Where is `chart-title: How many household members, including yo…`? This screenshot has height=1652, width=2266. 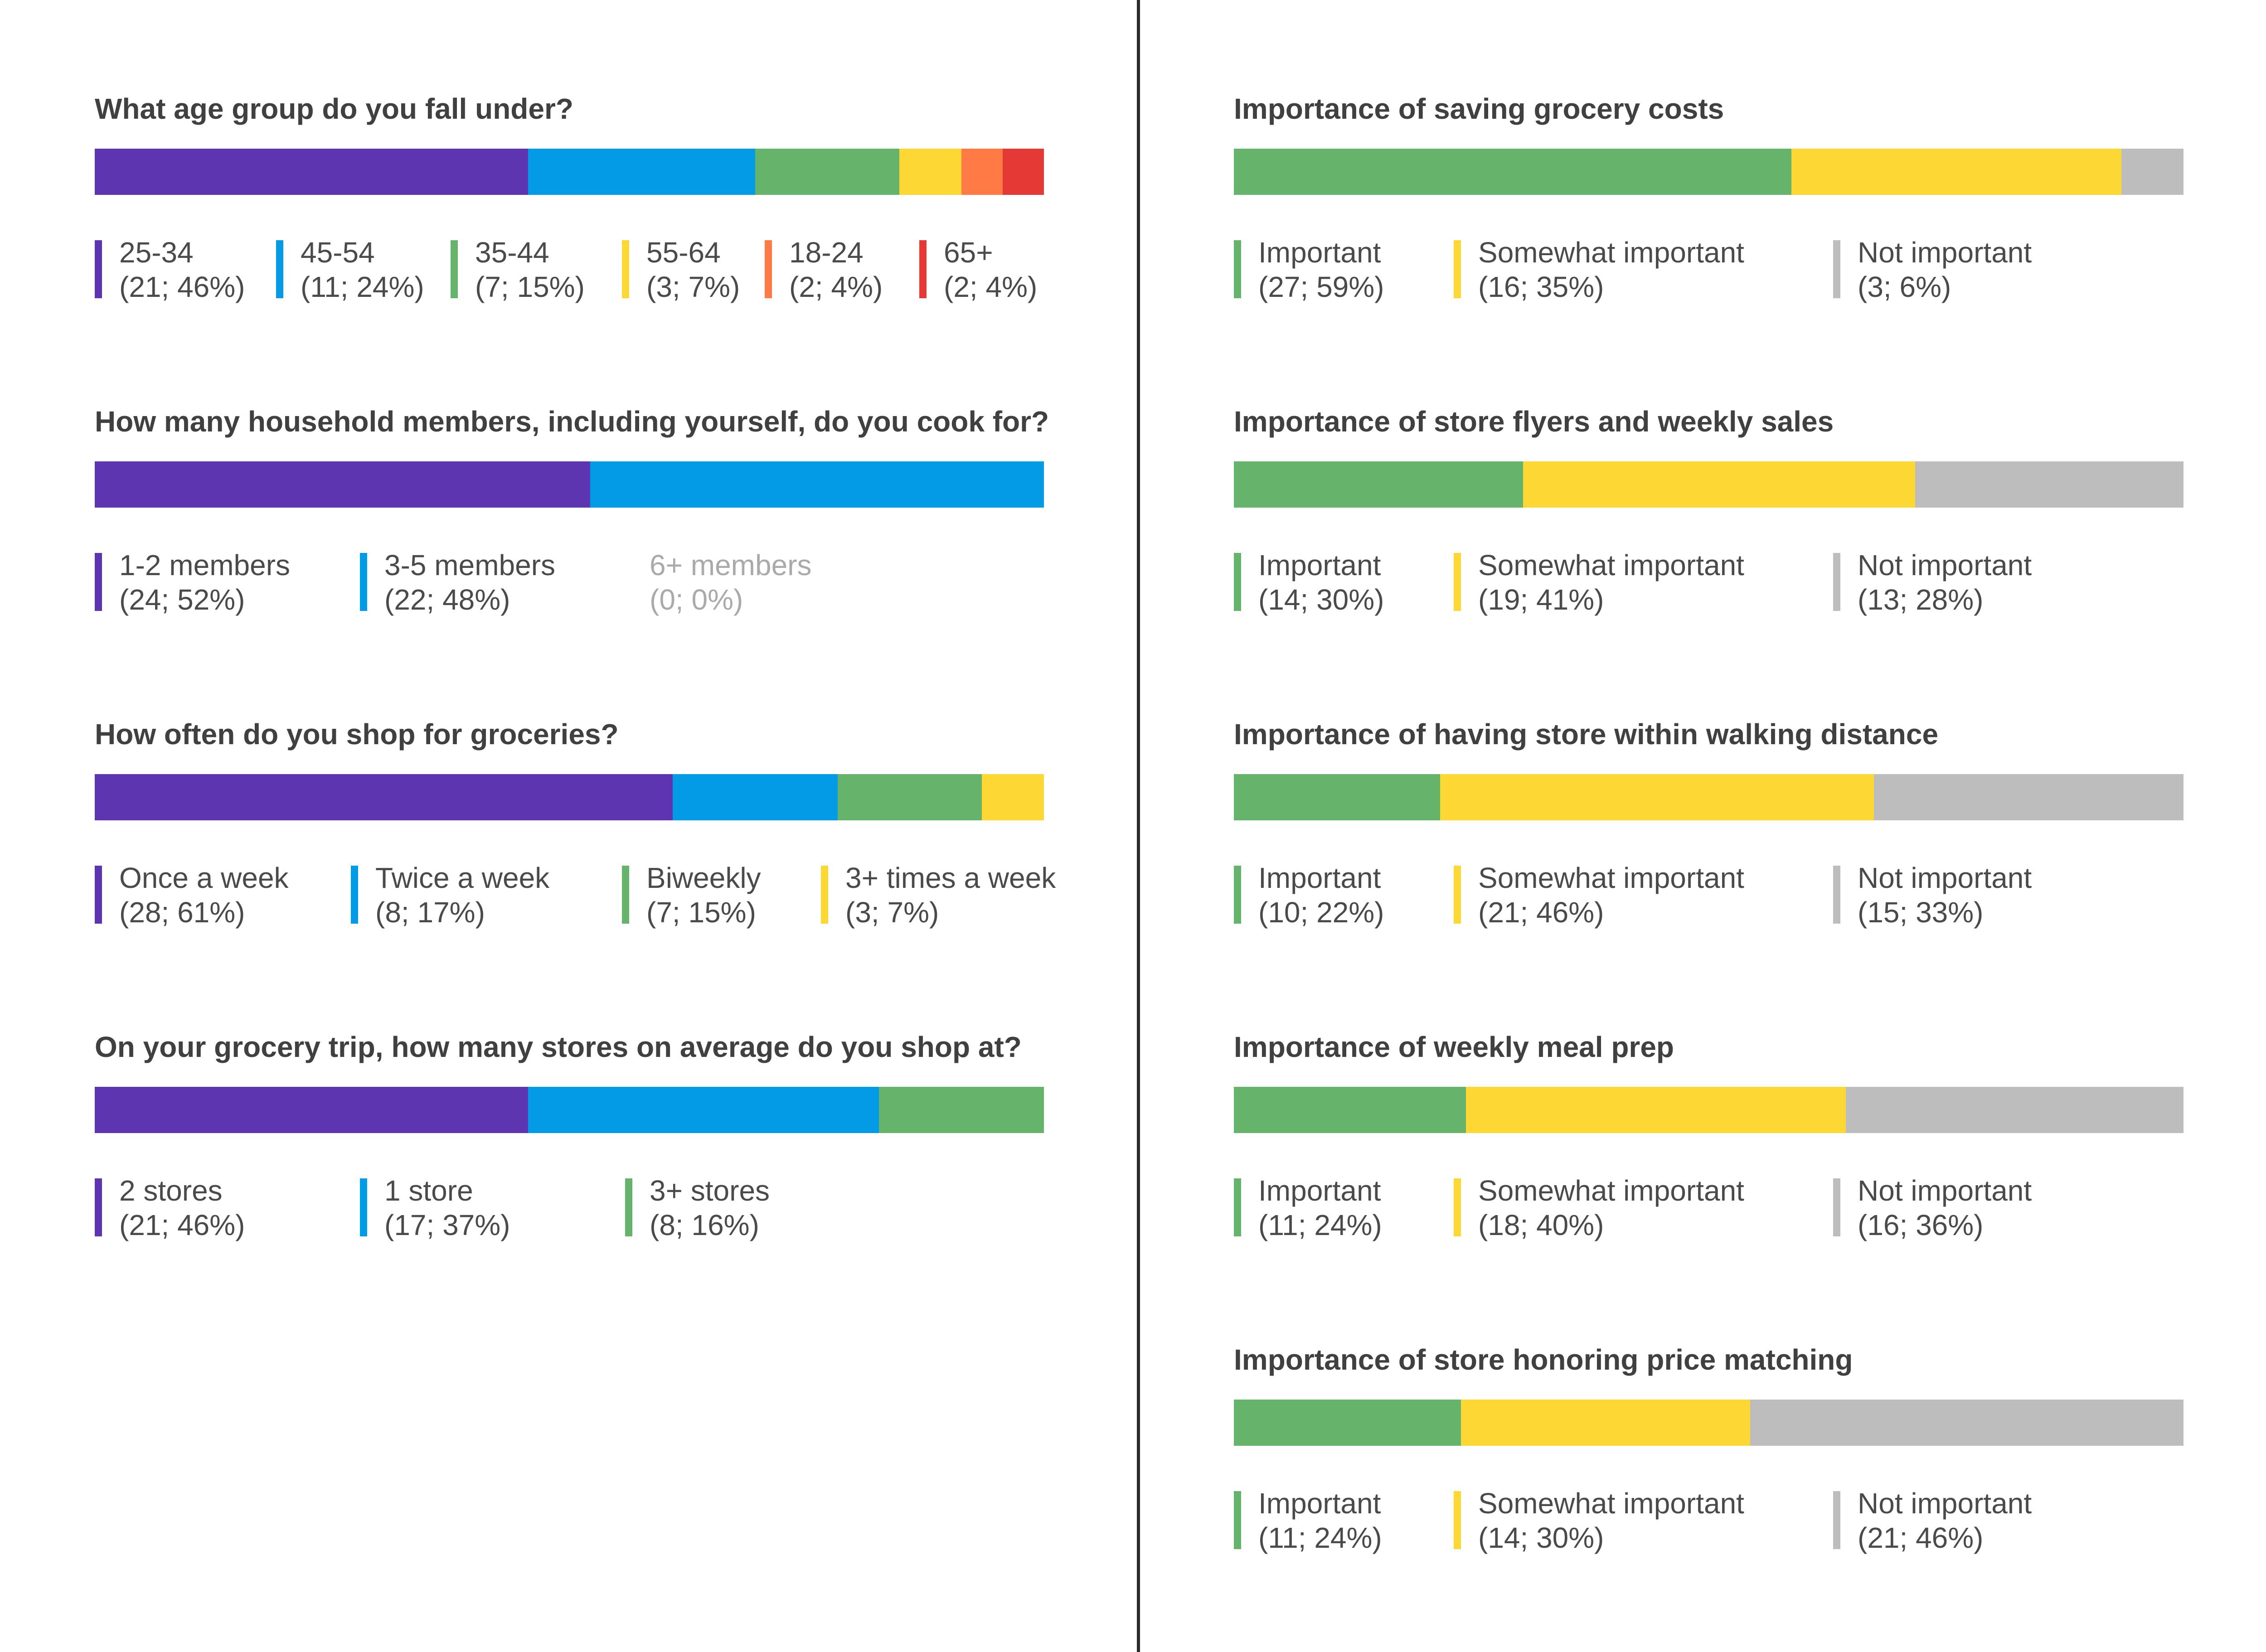
chart-title: How many household members, including yo… is located at coordinates (572, 421).